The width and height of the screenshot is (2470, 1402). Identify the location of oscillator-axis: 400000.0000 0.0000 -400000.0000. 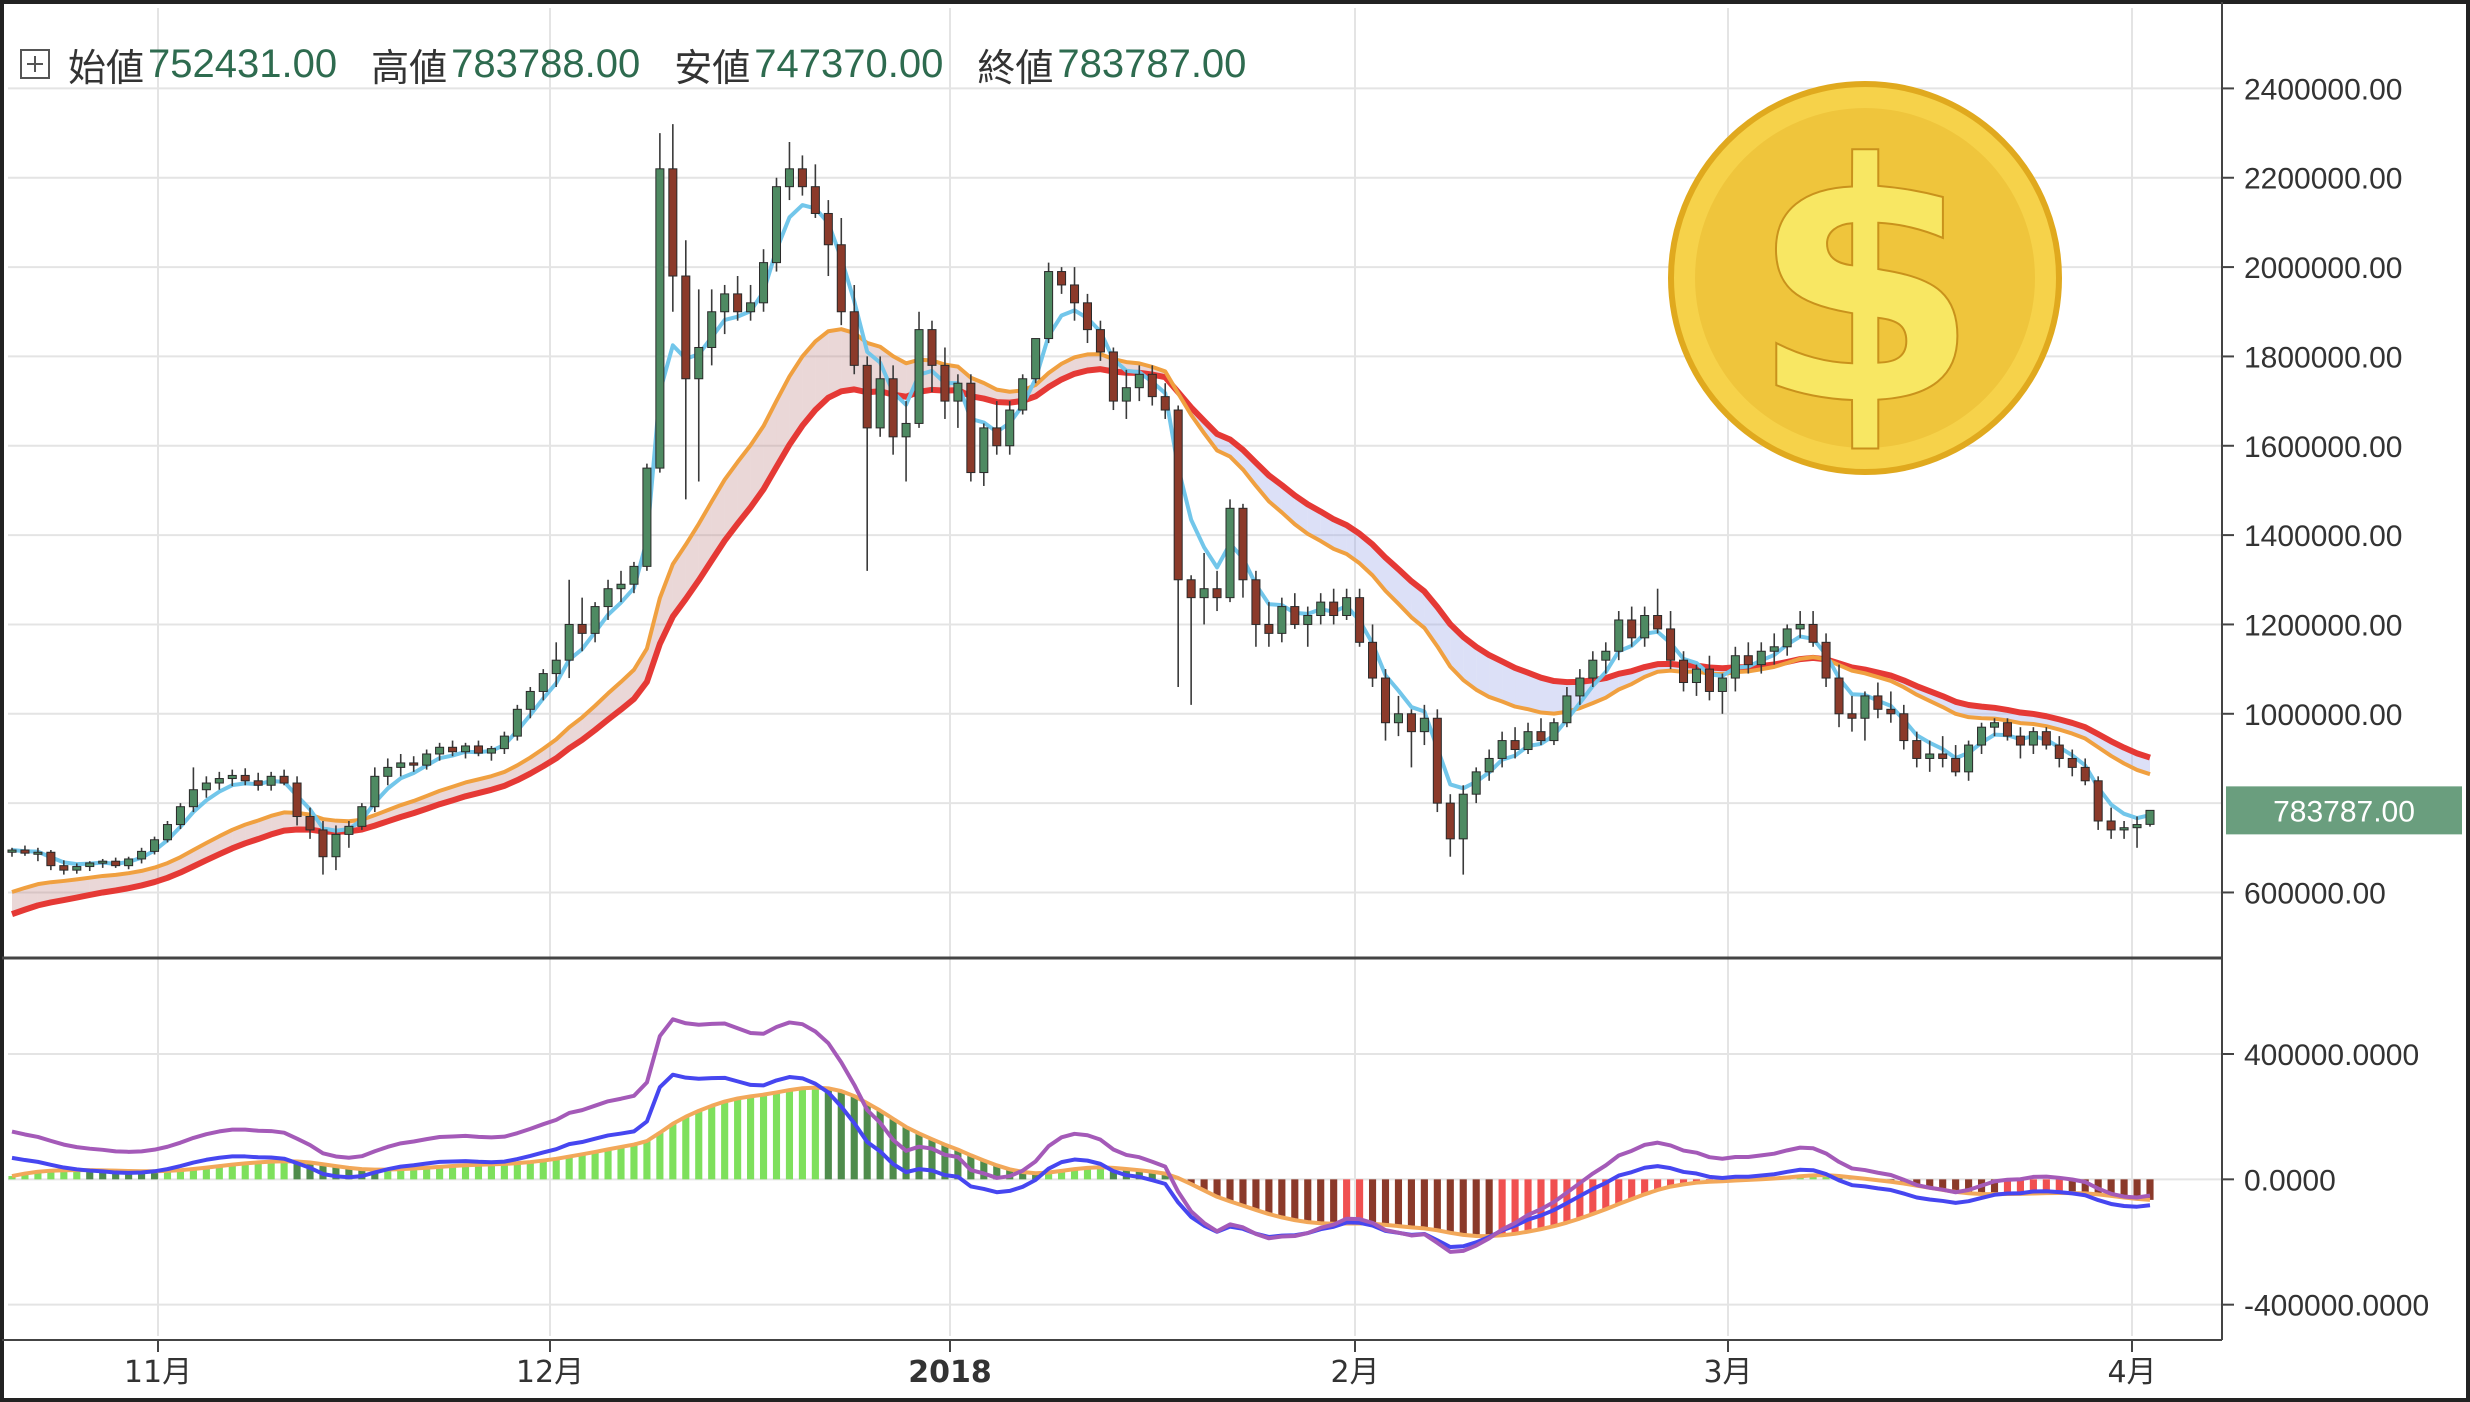
(2325, 1181).